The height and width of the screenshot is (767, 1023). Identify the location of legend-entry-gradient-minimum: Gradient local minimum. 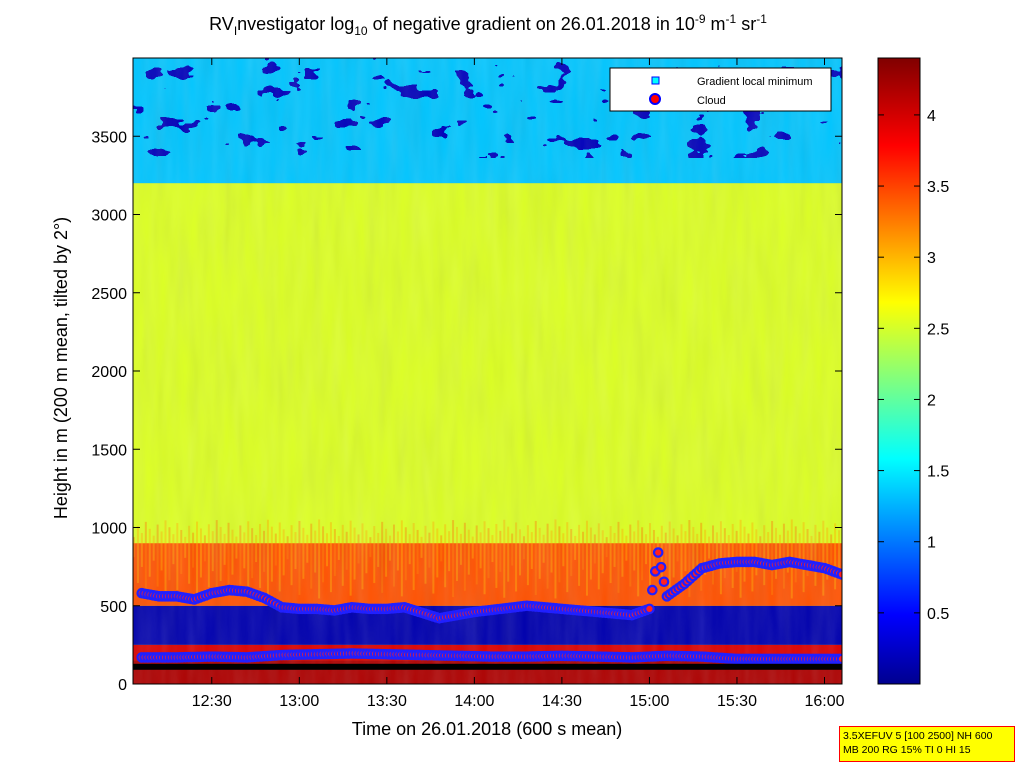
(755, 82).